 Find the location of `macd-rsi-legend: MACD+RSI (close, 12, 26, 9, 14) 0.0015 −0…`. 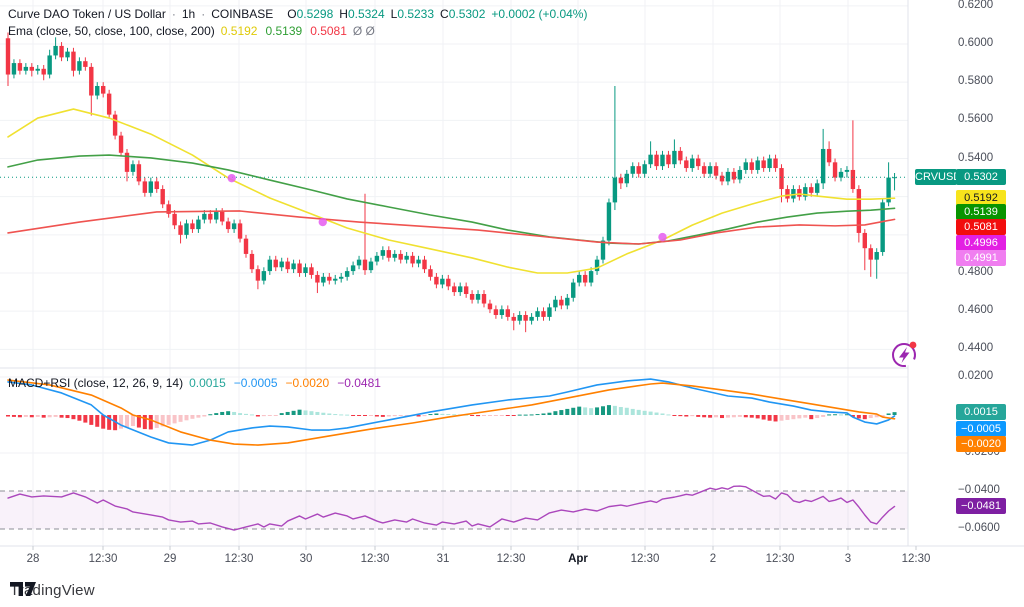

macd-rsi-legend: MACD+RSI (close, 12, 26, 9, 14) 0.0015 −0… is located at coordinates (194, 383).